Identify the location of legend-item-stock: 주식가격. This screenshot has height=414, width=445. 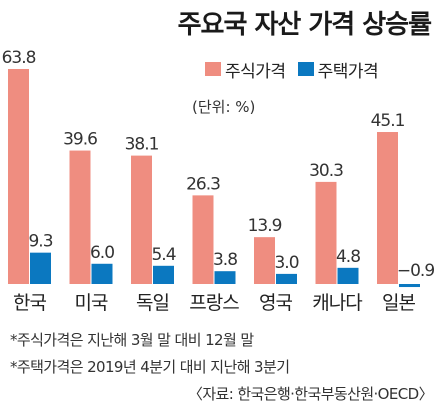
(245, 69).